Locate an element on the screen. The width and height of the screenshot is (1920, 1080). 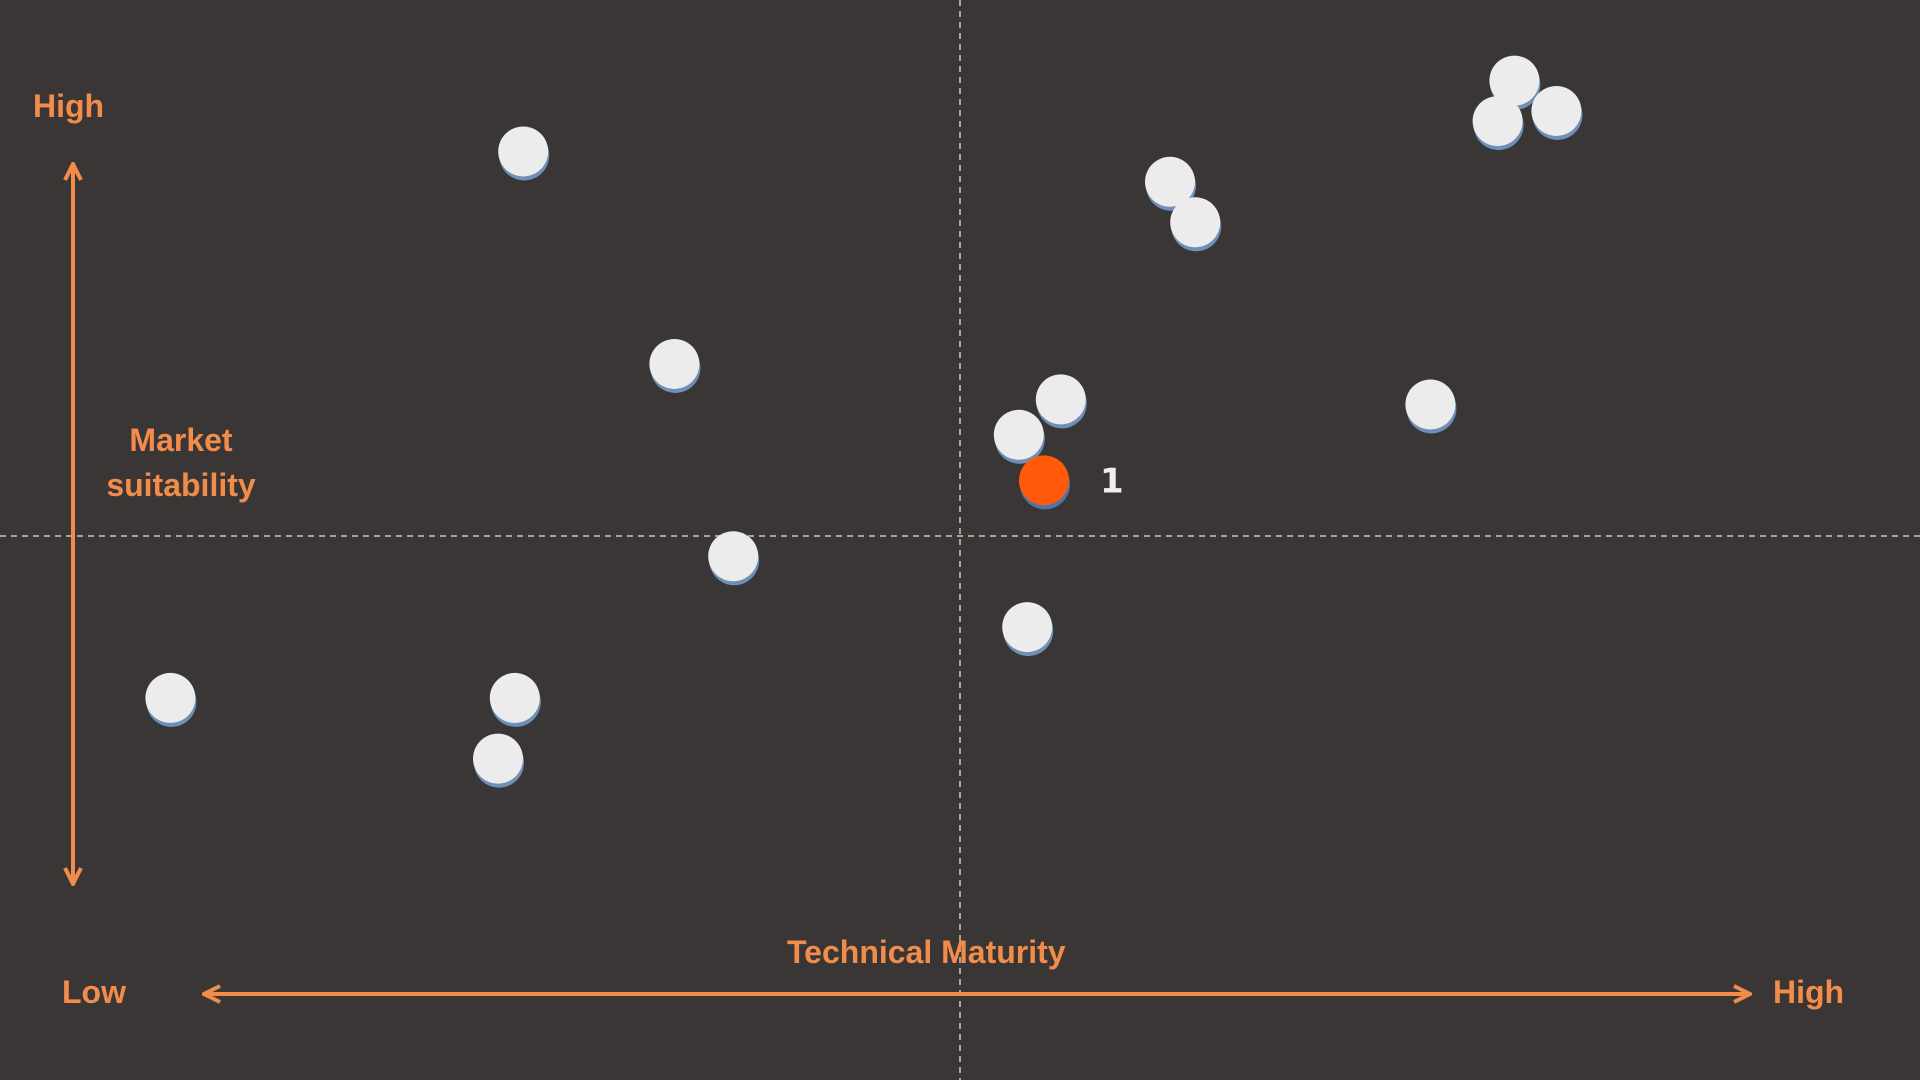
highlighted-data-point: 1 is located at coordinates (1071, 482).